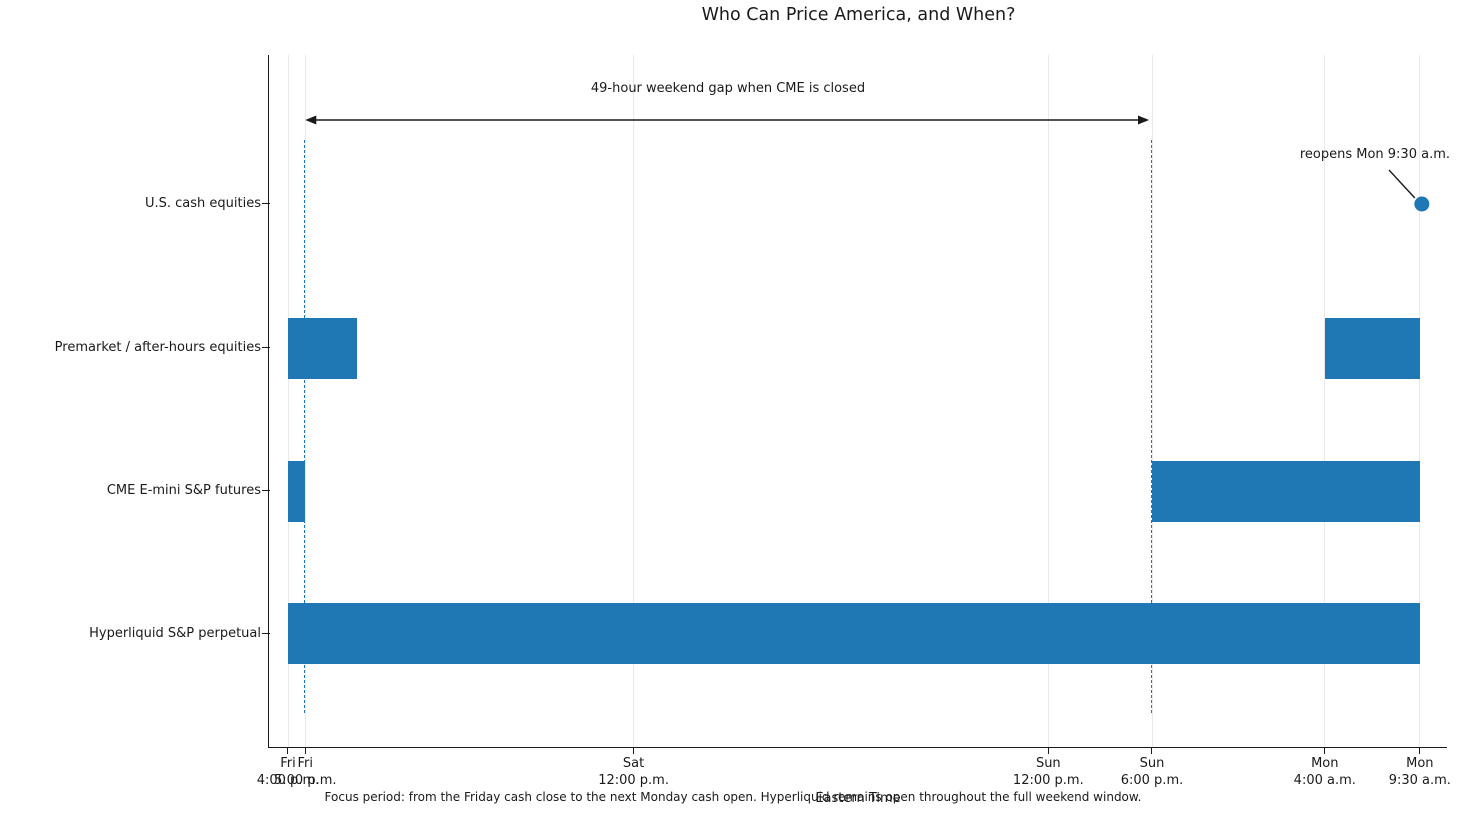 The width and height of the screenshot is (1463, 815). I want to click on y-axis-spine, so click(269, 401).